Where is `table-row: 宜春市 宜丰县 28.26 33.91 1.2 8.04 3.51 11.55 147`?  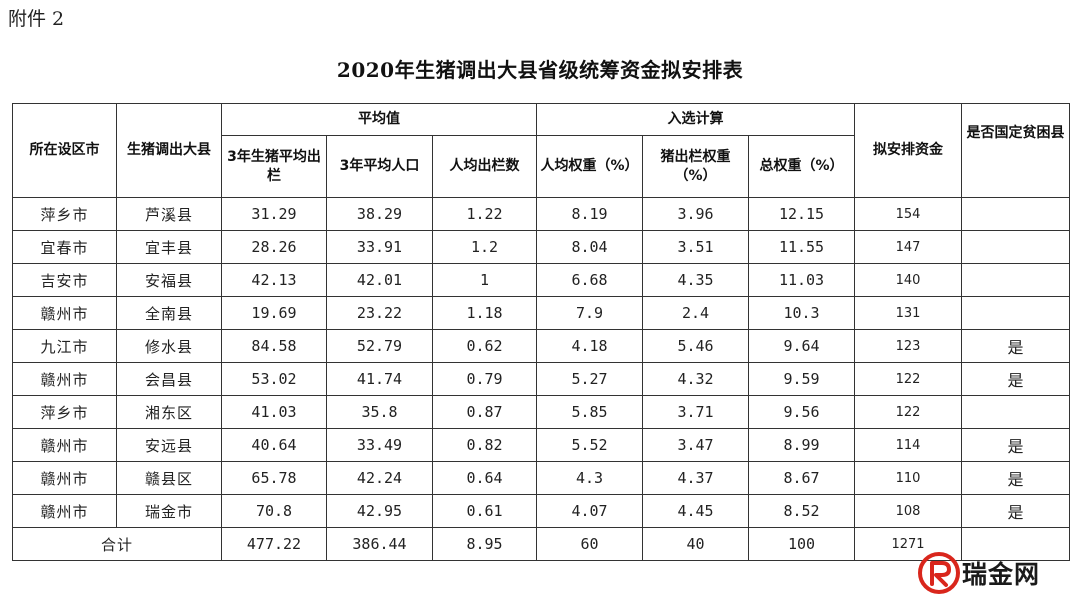 table-row: 宜春市 宜丰县 28.26 33.91 1.2 8.04 3.51 11.55 147 is located at coordinates (541, 247).